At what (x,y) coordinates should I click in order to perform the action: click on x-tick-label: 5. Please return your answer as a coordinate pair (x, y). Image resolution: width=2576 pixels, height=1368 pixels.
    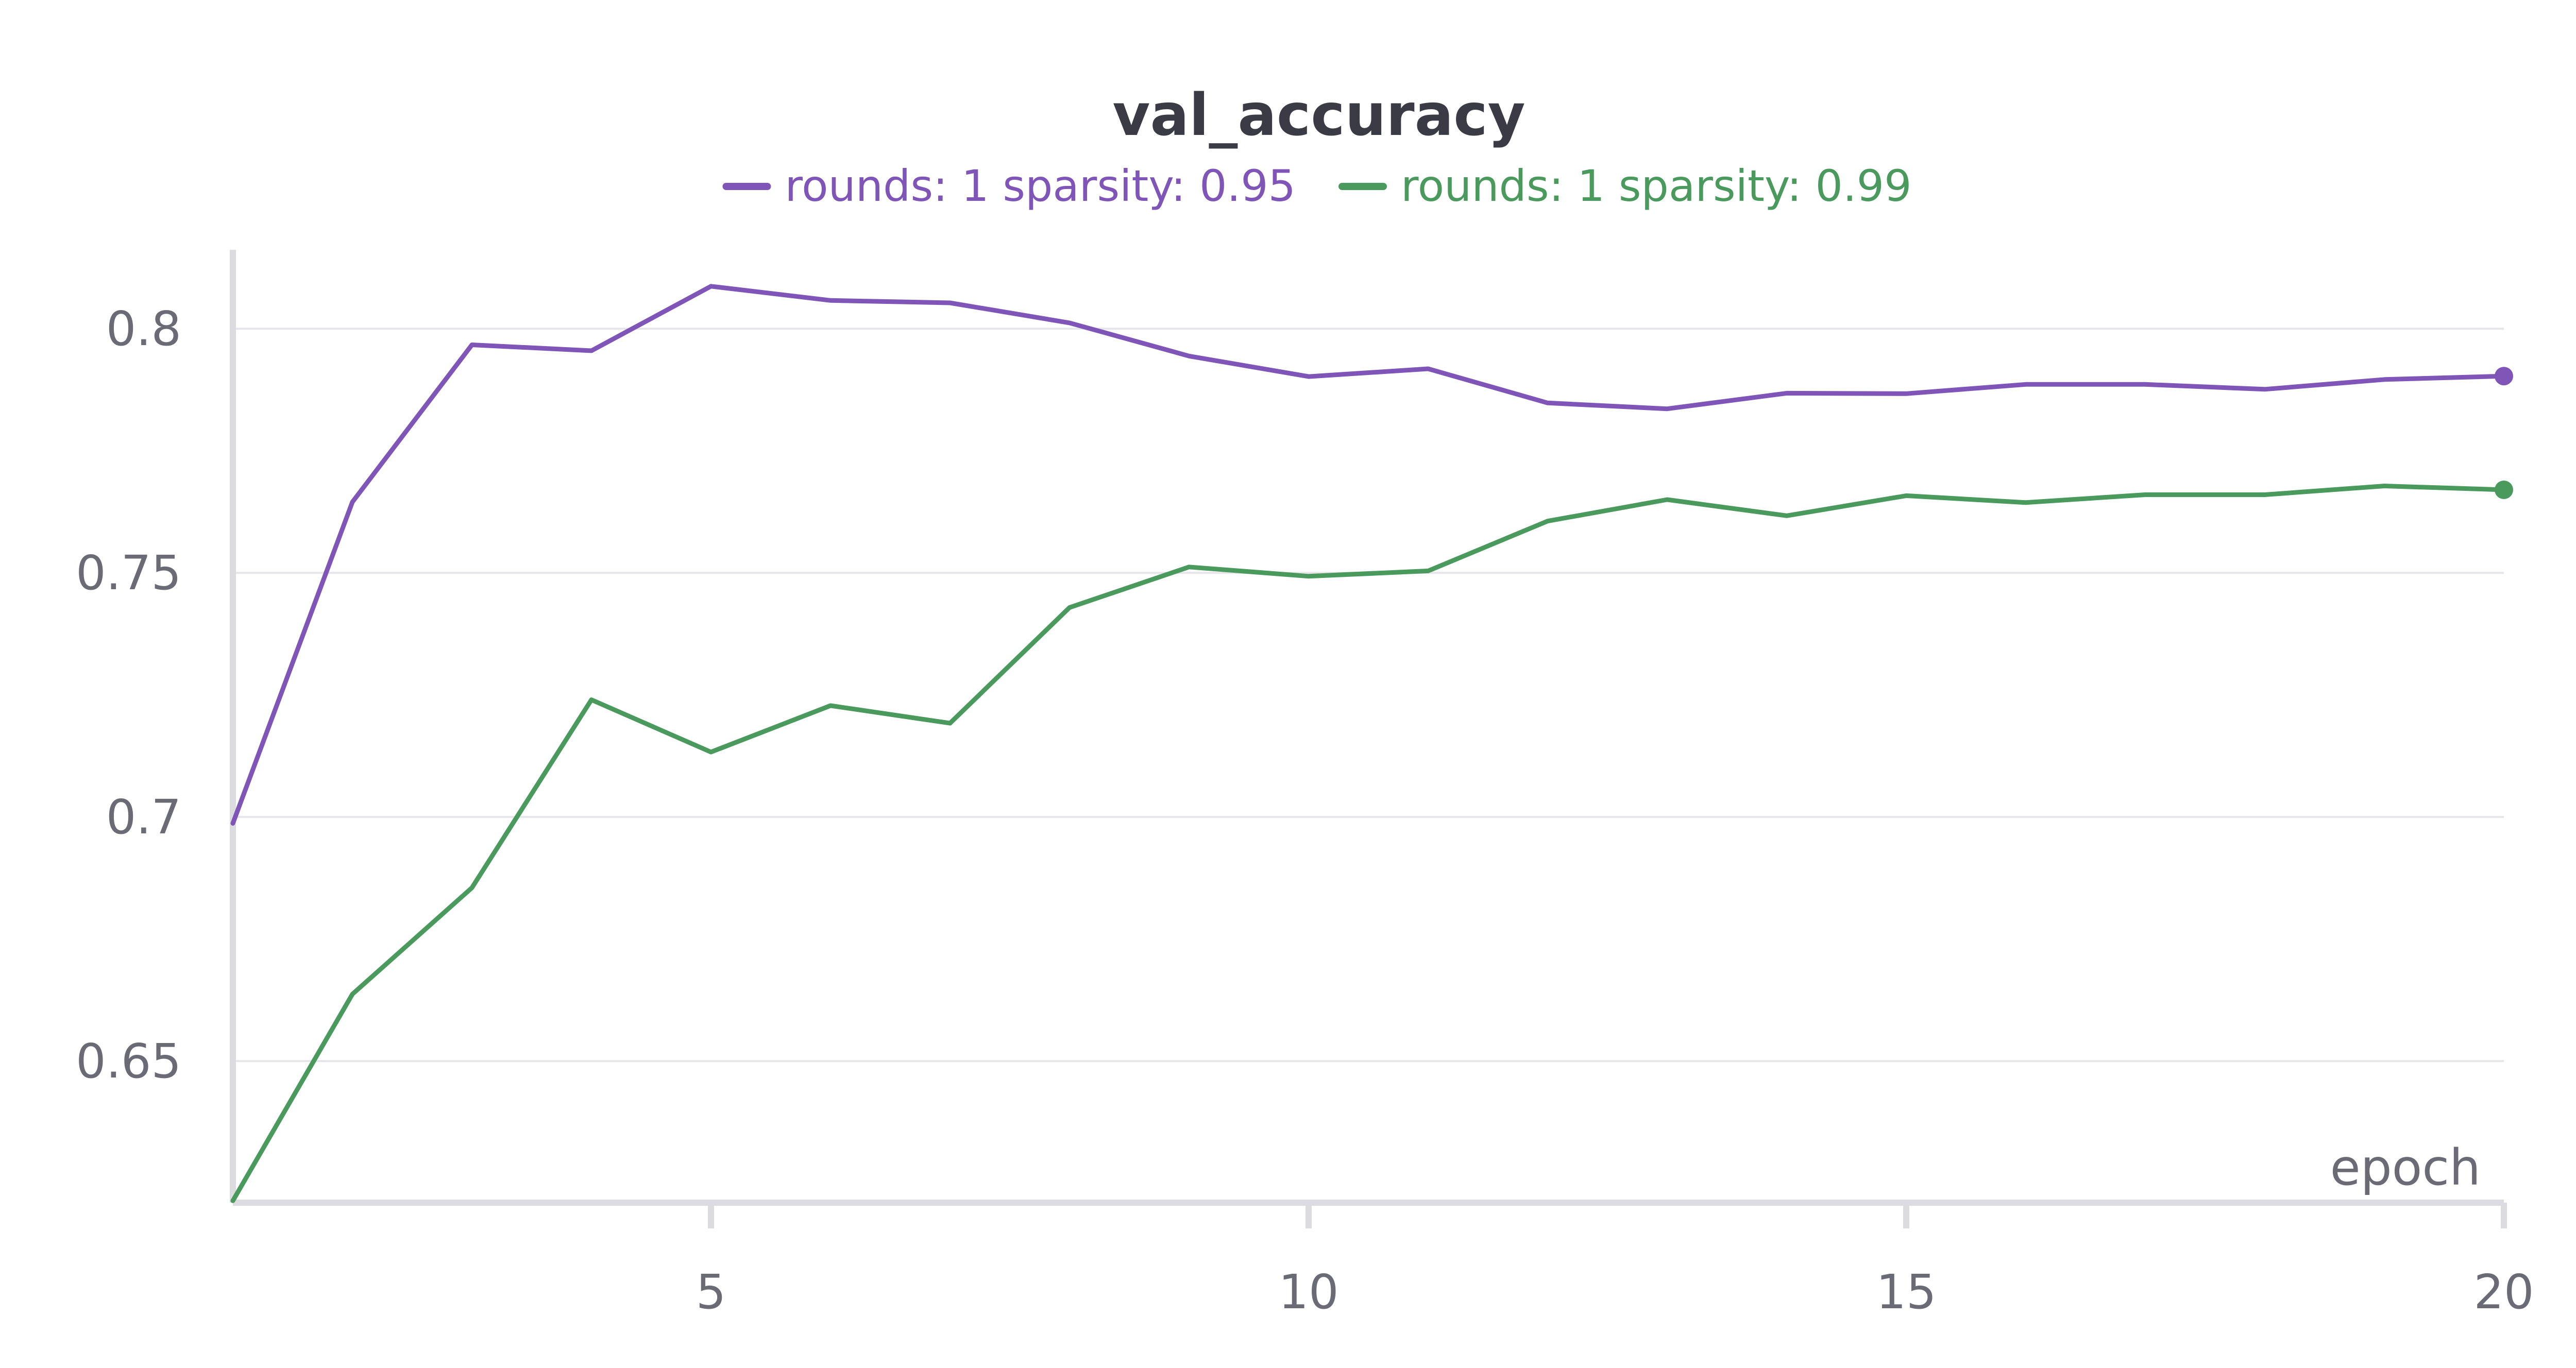
    Looking at the image, I should click on (711, 1292).